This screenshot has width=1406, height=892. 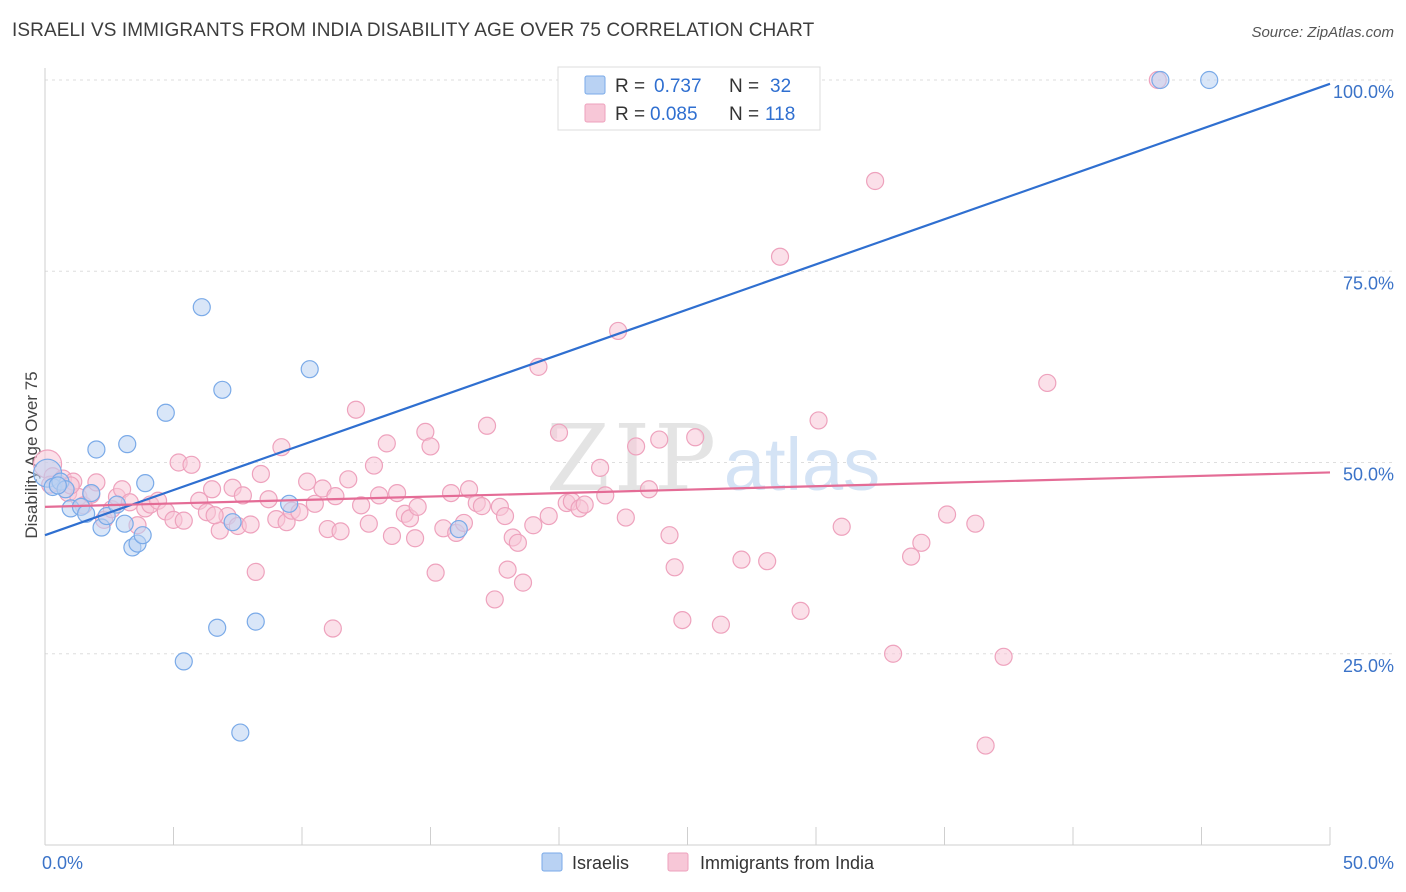 I want to click on series-legend: Israelis Immigrants from India, so click(x=708, y=862).